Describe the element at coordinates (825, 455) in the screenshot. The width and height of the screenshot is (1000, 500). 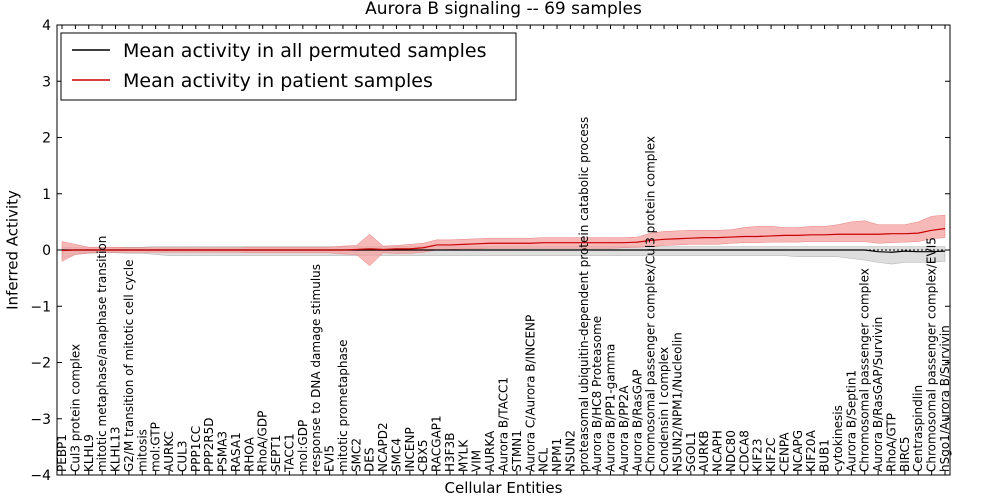
I see `x-category-label: BUB1` at that location.